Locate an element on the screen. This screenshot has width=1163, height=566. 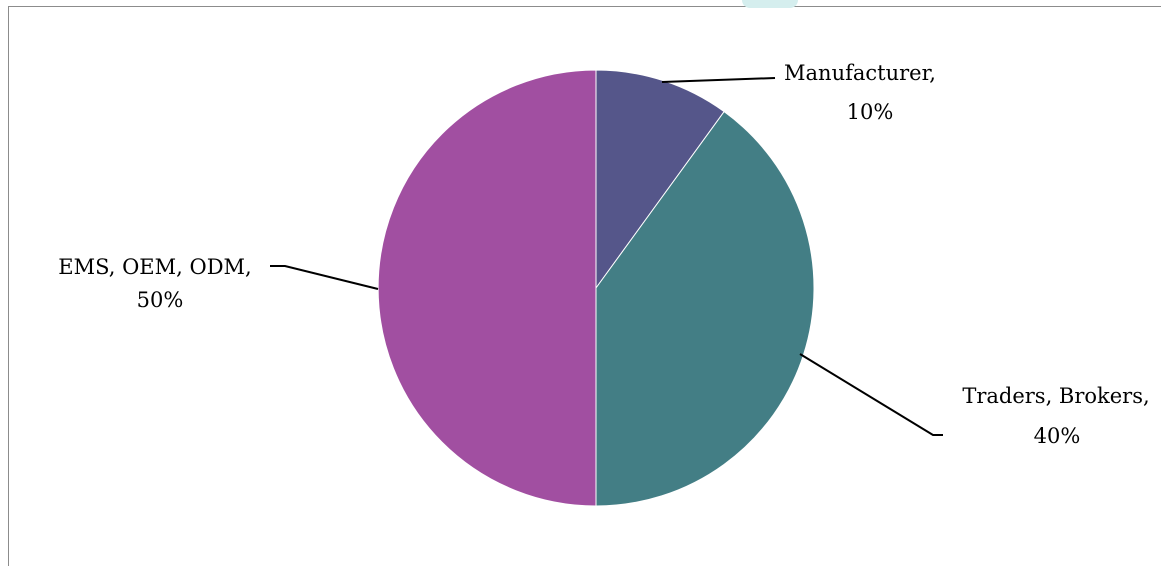
label-traders-brokers-percent: 40% is located at coordinates (1057, 436).